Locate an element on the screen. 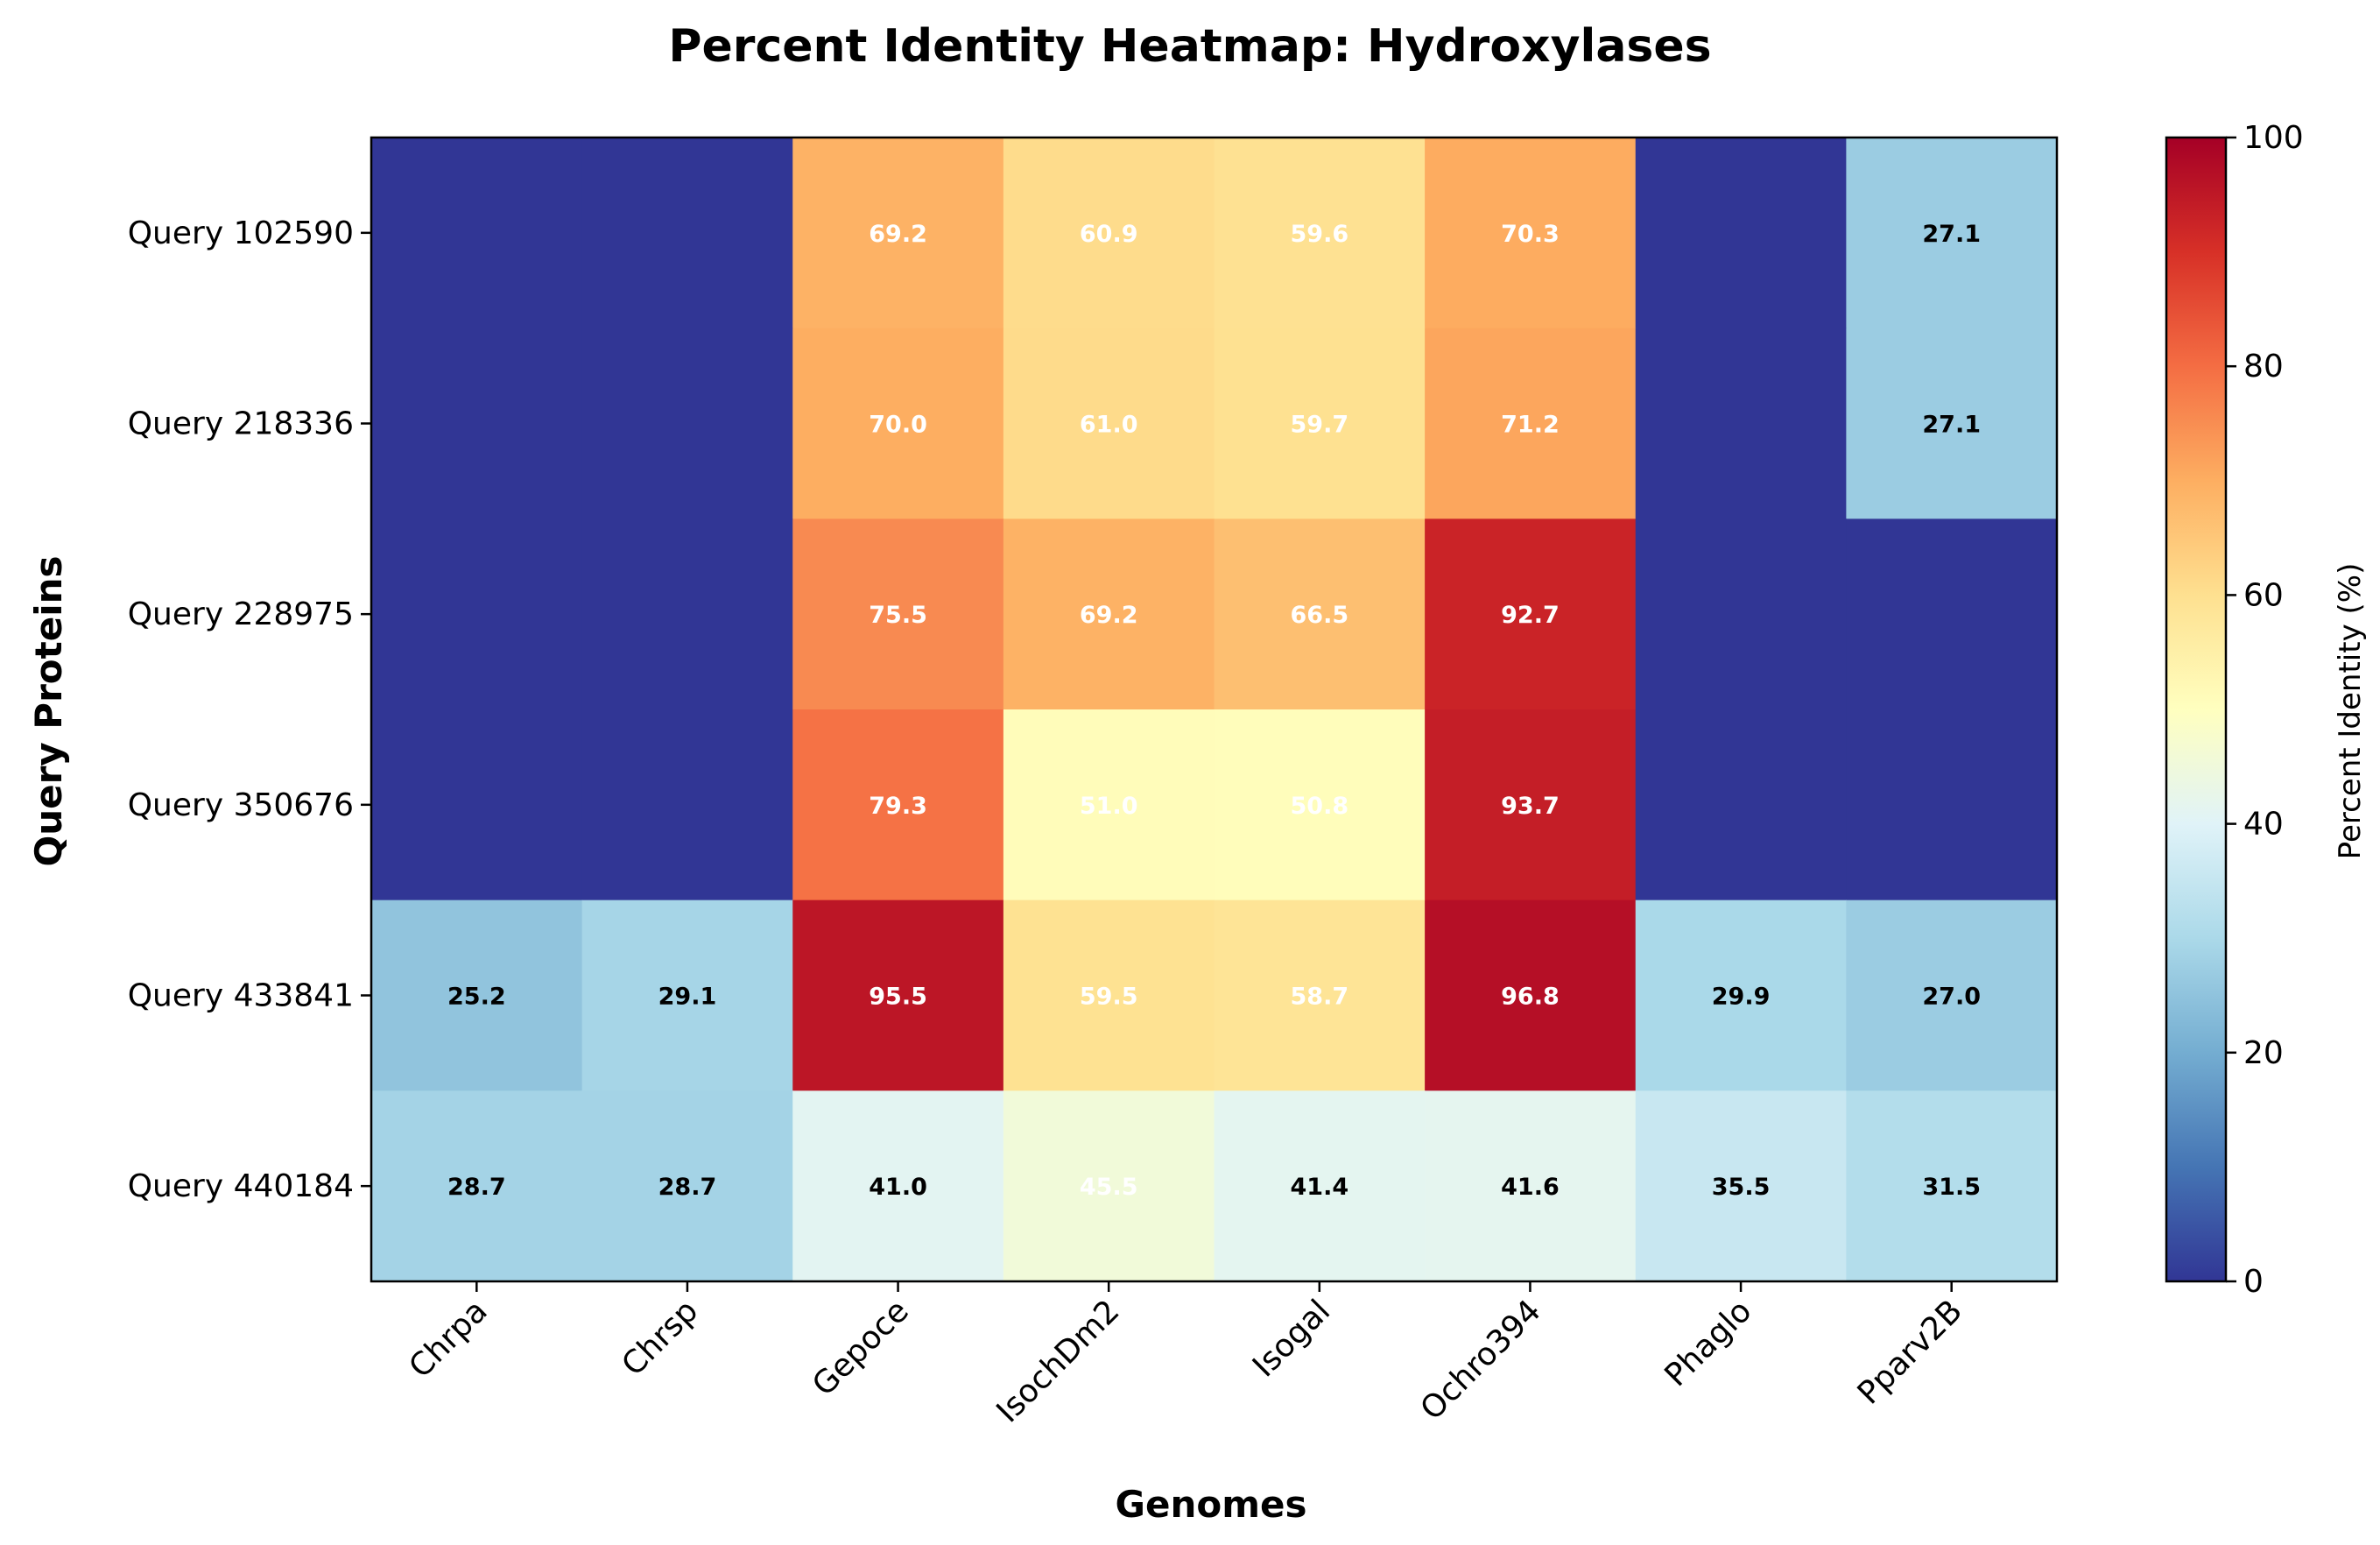 This screenshot has width=2380, height=1545. x-tick-label: Ochro394 is located at coordinates (1481, 1360).